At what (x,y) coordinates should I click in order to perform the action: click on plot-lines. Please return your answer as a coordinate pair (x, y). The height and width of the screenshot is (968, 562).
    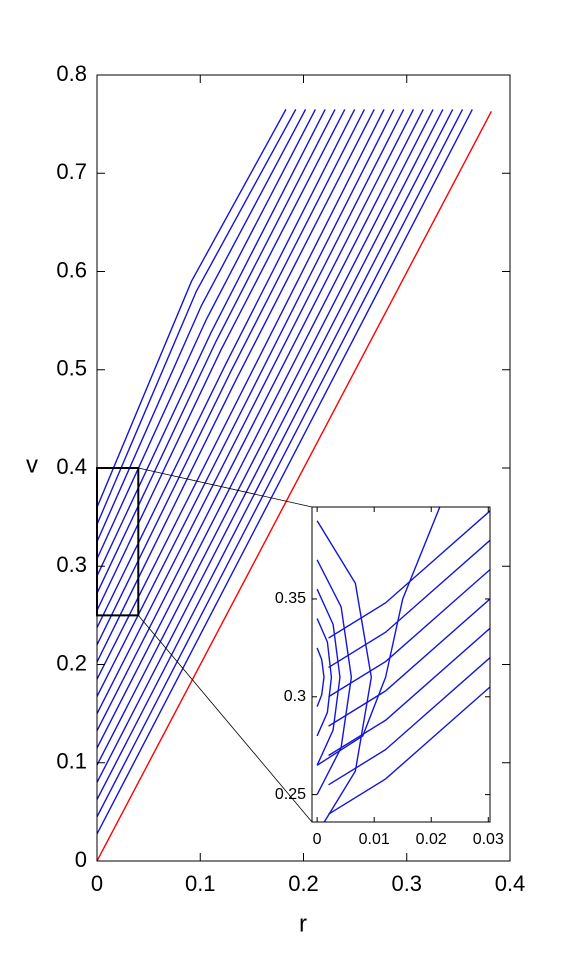
    Looking at the image, I should click on (403, 664).